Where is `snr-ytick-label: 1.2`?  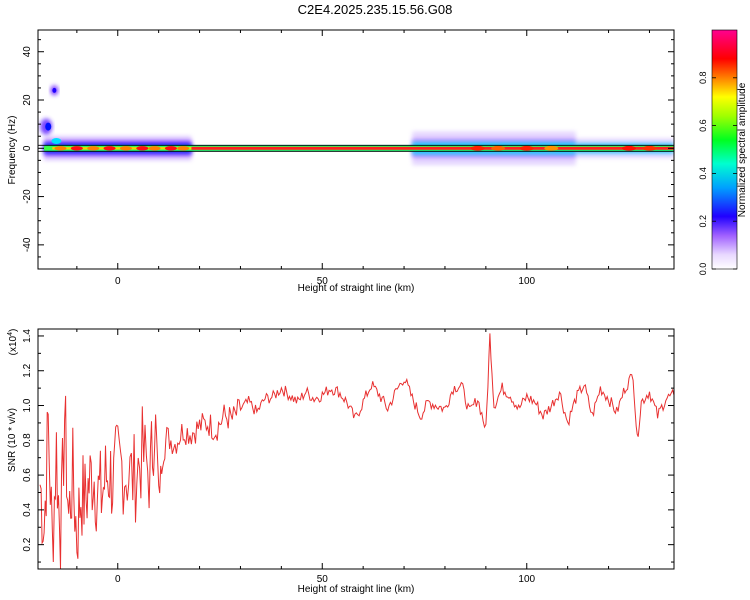 snr-ytick-label: 1.2 is located at coordinates (27, 370).